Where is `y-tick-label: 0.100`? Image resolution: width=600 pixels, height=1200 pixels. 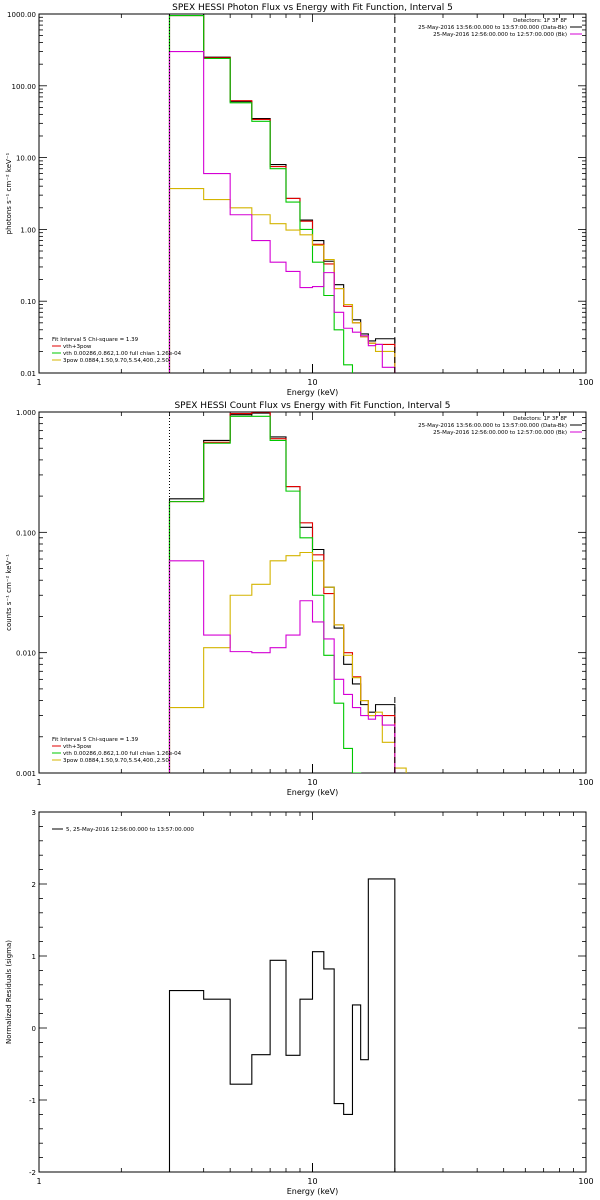 y-tick-label: 0.100 is located at coordinates (26, 533).